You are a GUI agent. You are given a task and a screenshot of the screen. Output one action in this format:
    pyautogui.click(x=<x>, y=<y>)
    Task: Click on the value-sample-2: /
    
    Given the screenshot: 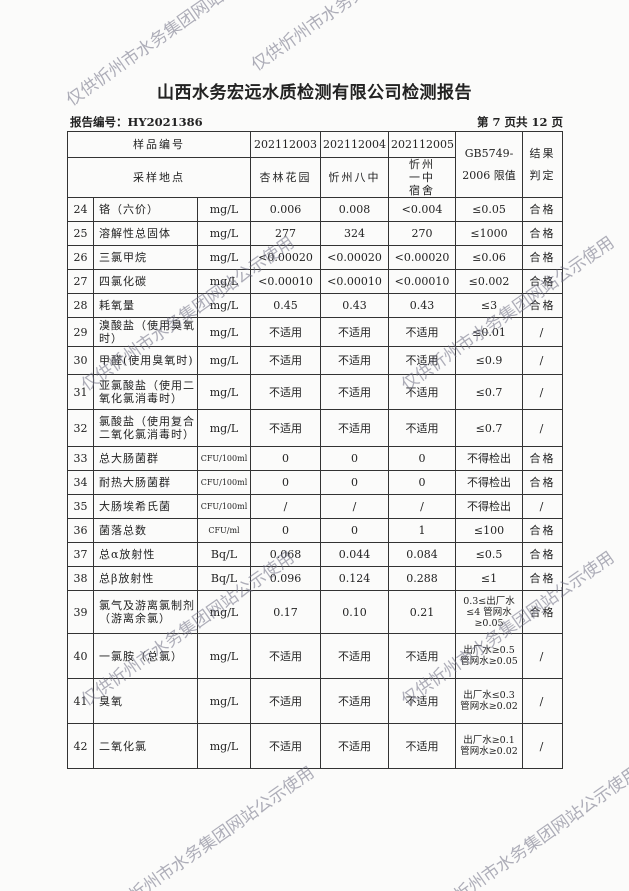 What is the action you would take?
    pyautogui.click(x=354, y=506)
    